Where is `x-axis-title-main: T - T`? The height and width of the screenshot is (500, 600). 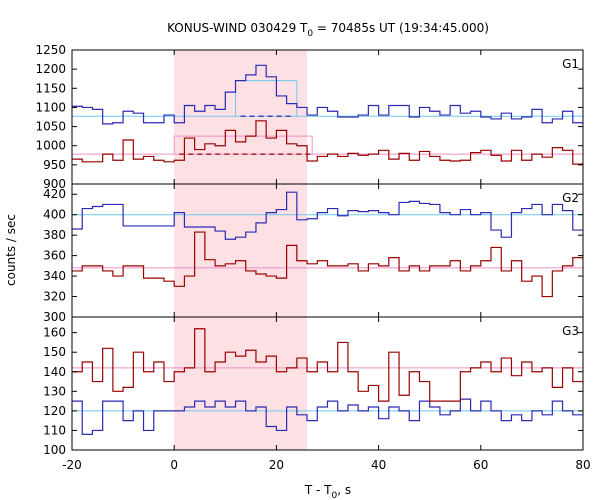 x-axis-title-main: T - T is located at coordinates (318, 490).